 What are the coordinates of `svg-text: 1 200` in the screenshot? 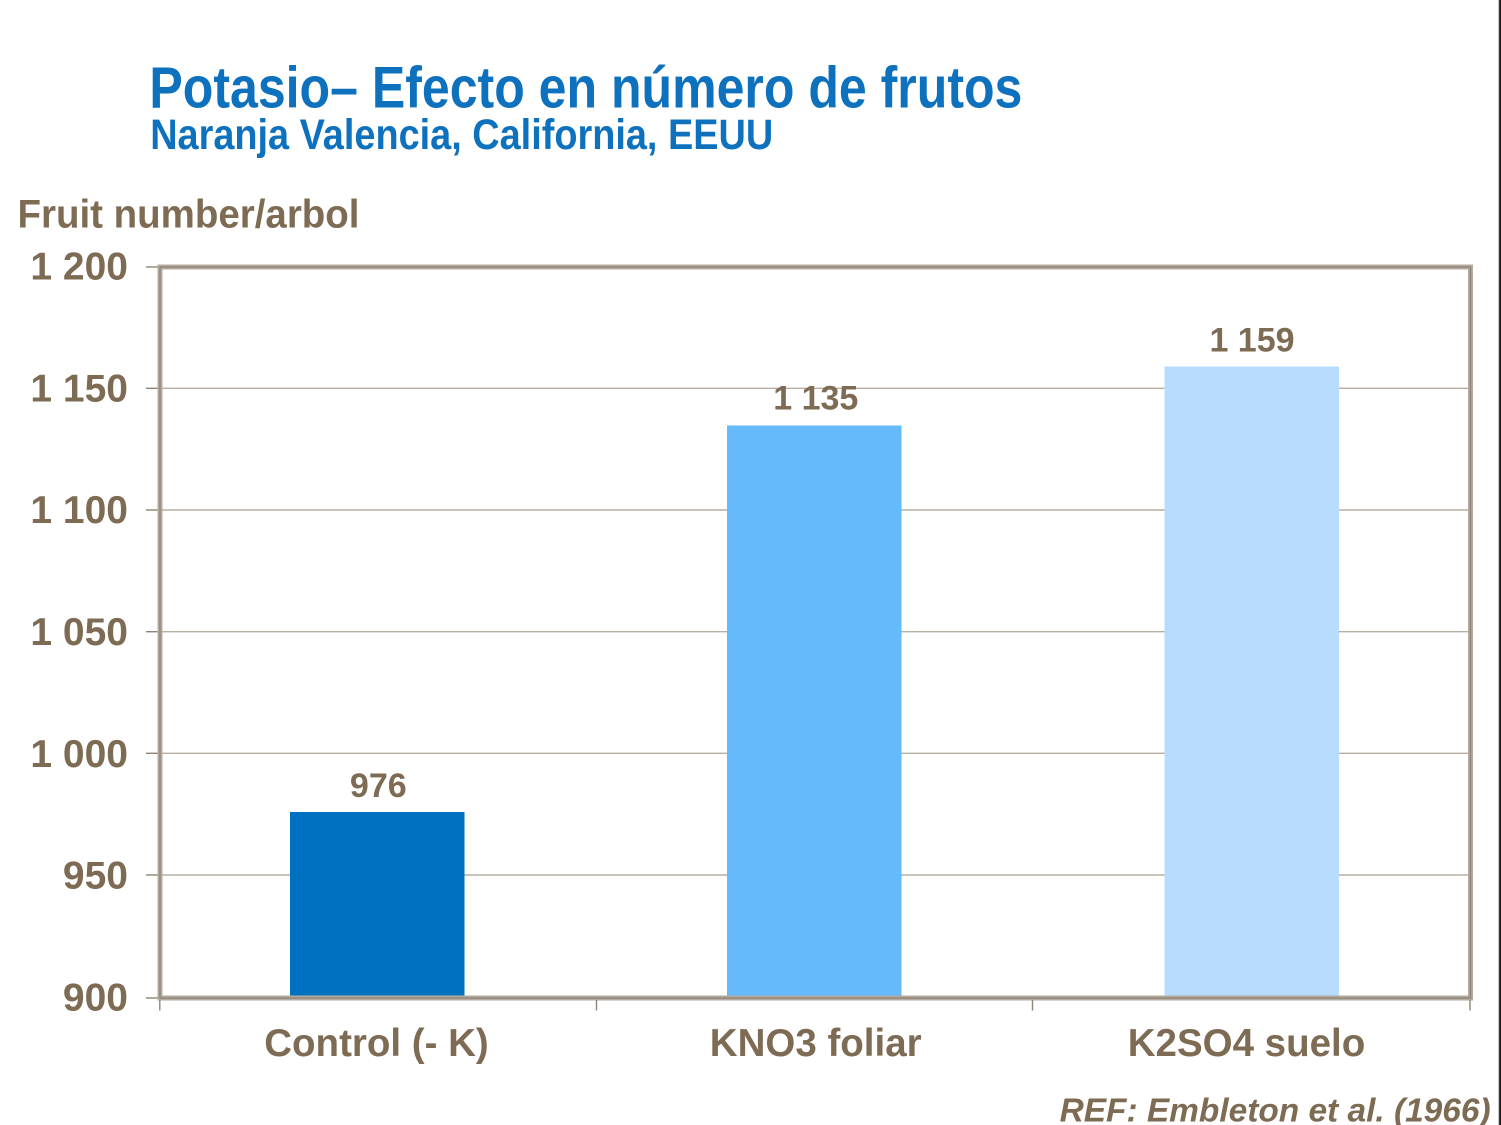 It's located at (79, 267).